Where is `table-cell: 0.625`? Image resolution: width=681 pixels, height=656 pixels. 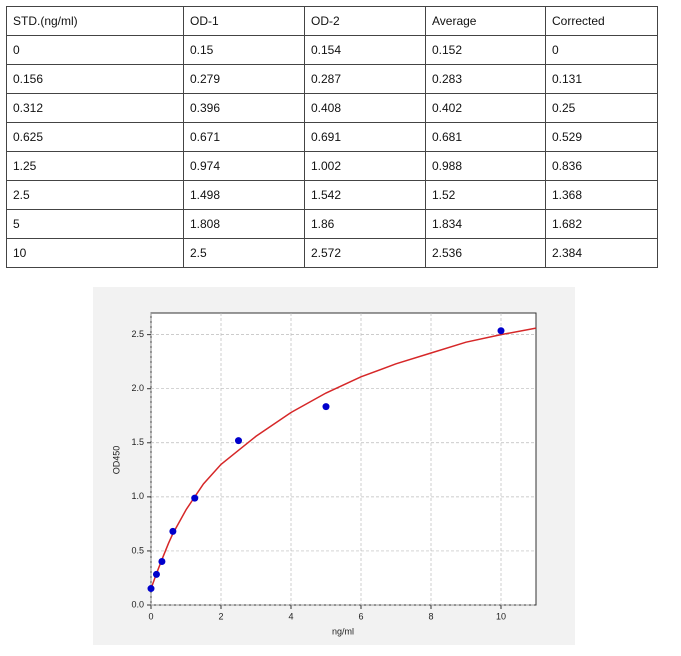
table-cell: 0.625 is located at coordinates (95, 137).